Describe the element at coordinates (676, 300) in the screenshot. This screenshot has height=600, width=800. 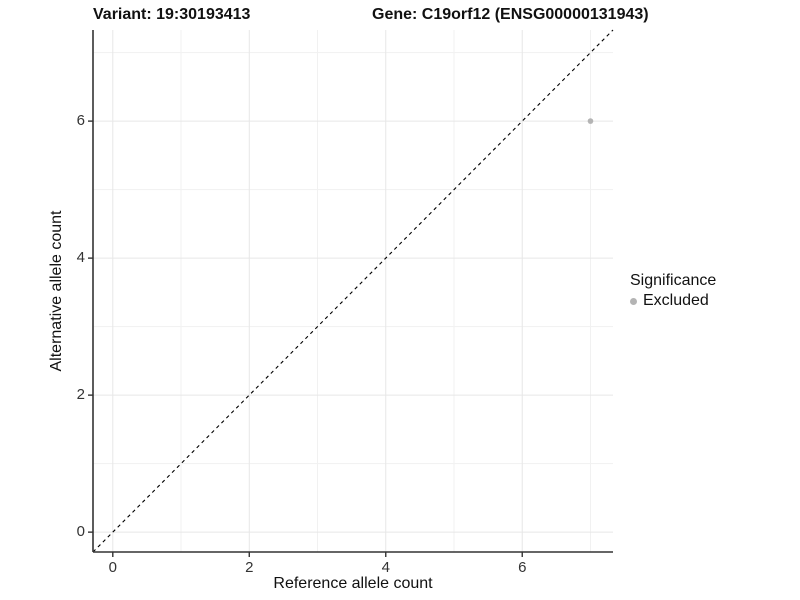
I see `legend-item-label: Excluded` at that location.